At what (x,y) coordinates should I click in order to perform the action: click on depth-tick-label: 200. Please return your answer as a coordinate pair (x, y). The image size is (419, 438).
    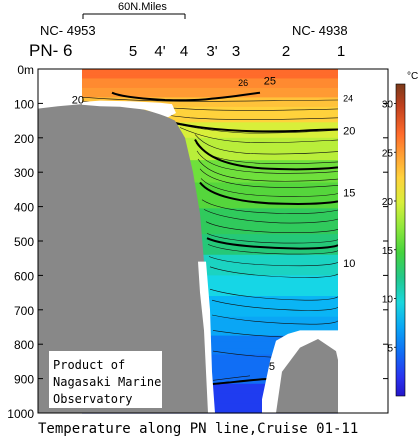
    Looking at the image, I should click on (24, 139).